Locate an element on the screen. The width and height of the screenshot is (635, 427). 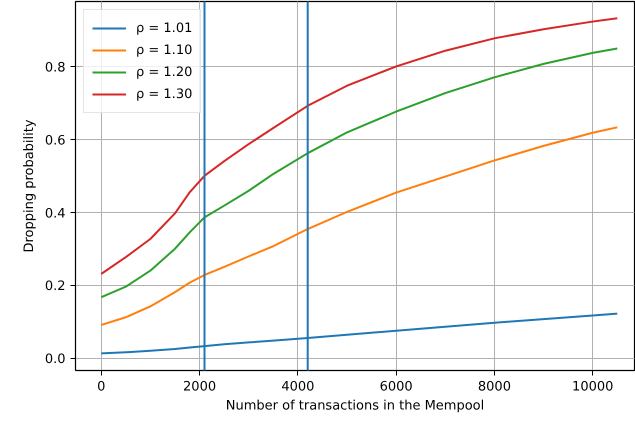
y-tick-label: 0.2 is located at coordinates (55, 286).